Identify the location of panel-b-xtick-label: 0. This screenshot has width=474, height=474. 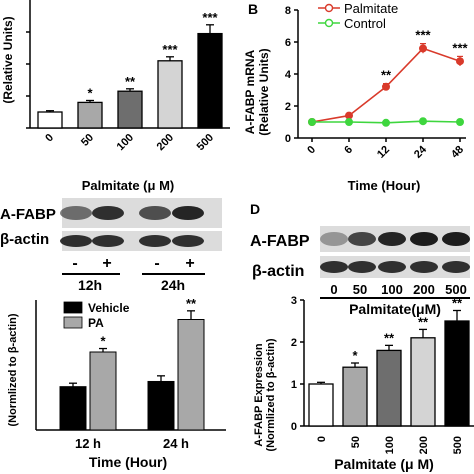
(311, 150).